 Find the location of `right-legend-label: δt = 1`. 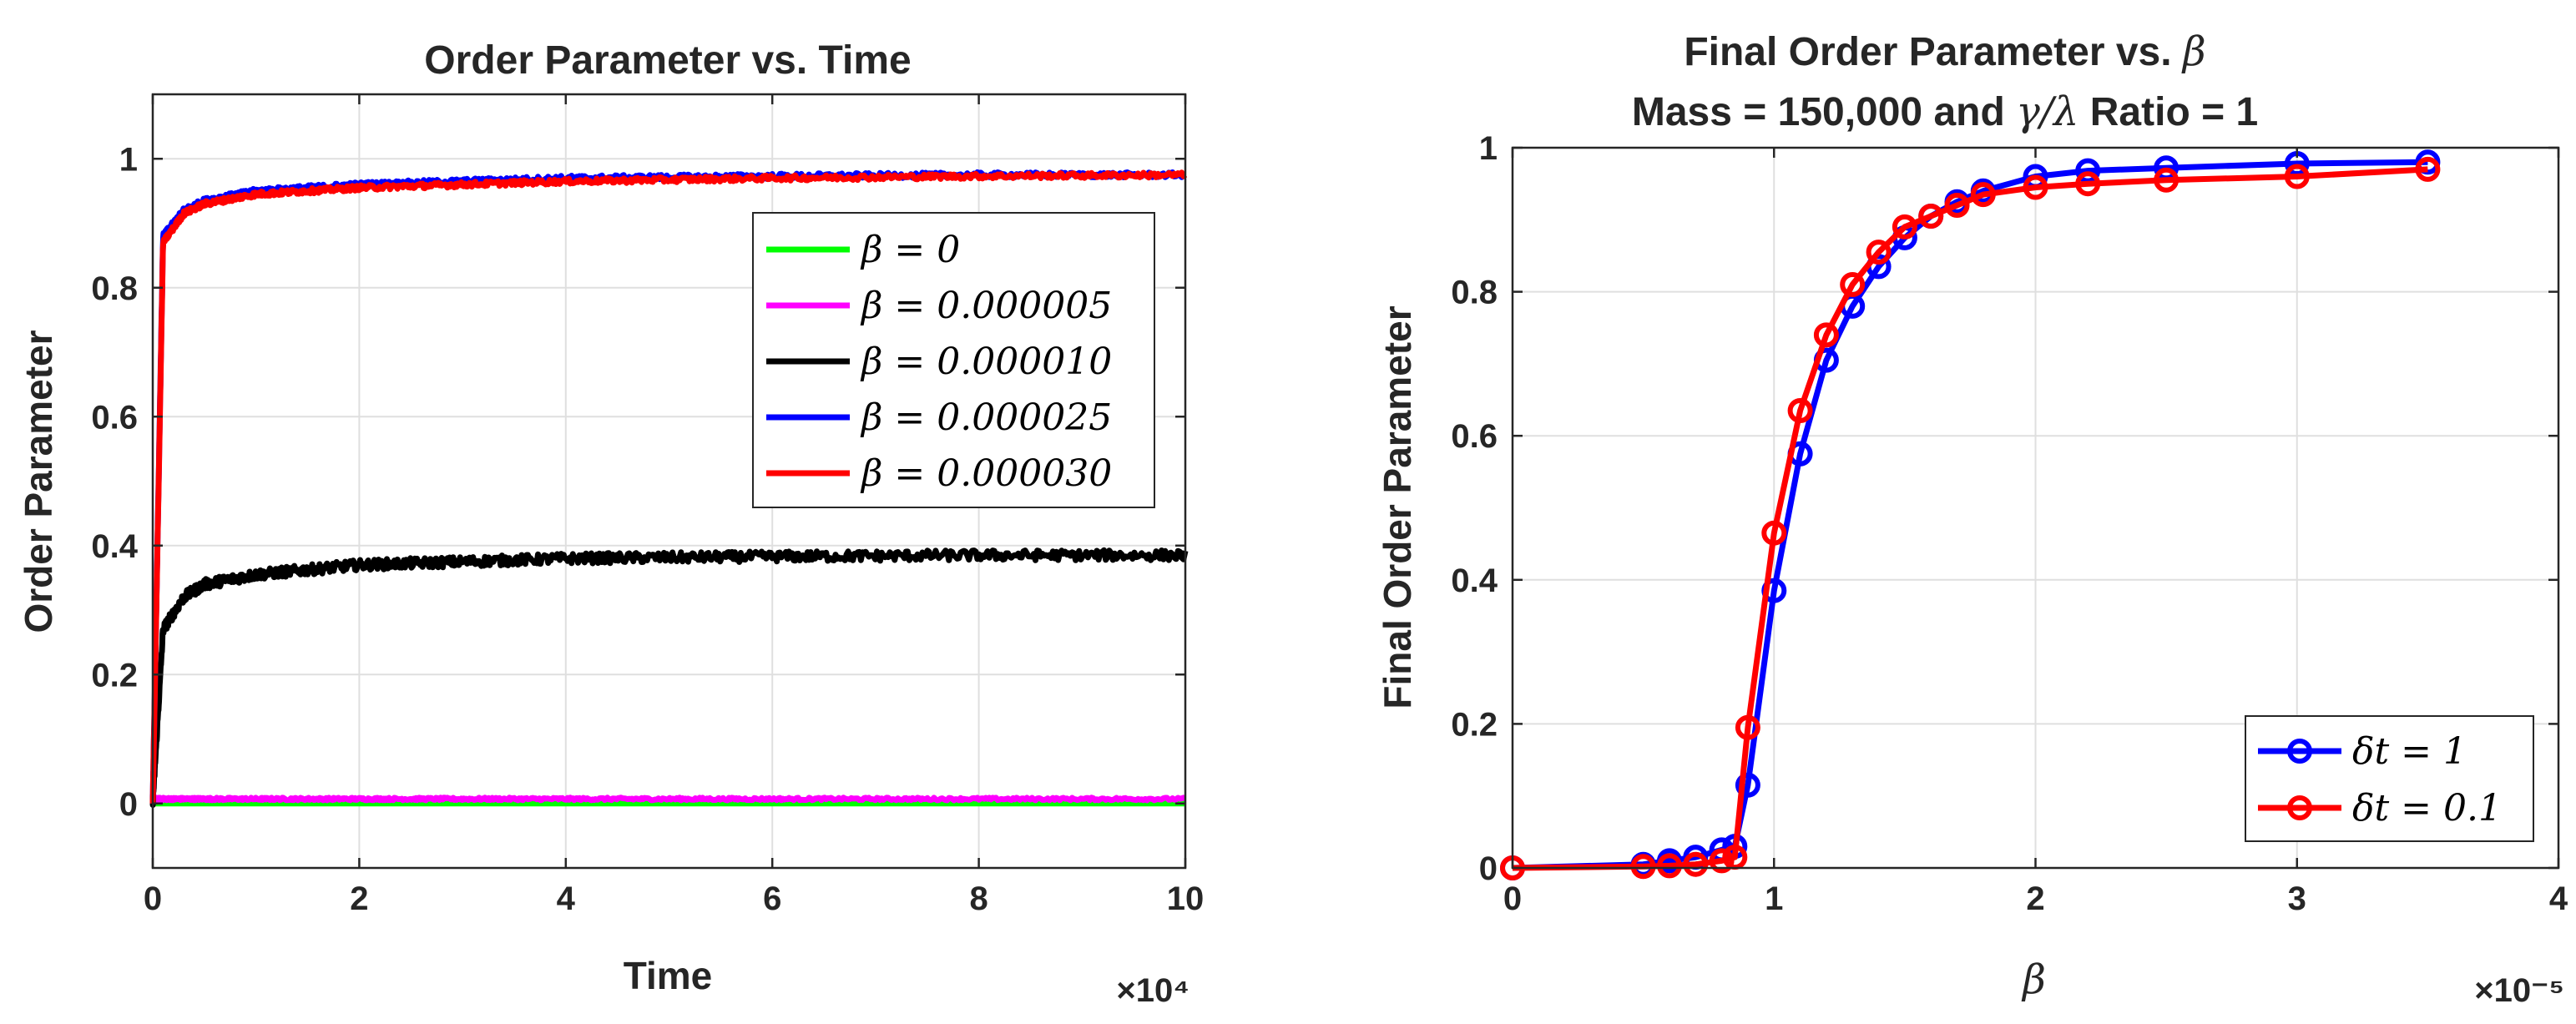

right-legend-label: δt = 1 is located at coordinates (2409, 751).